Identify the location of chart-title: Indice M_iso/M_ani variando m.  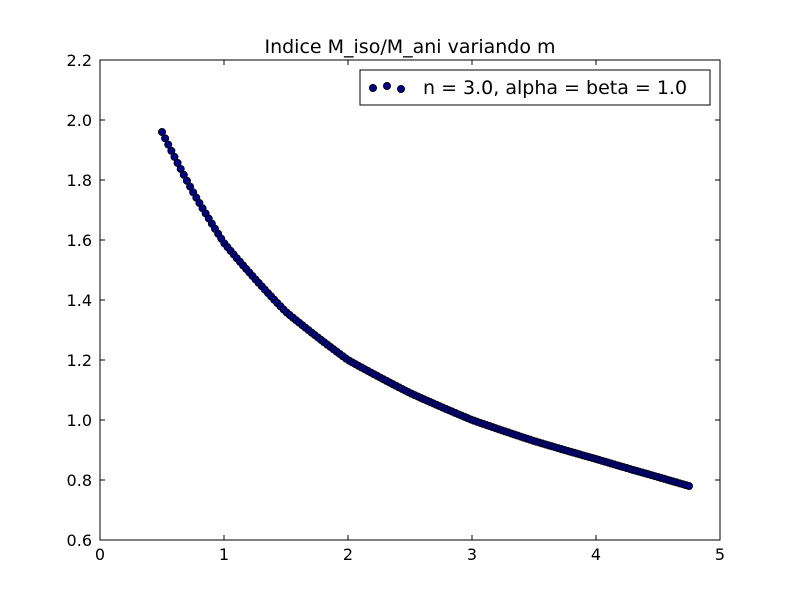
(409, 47).